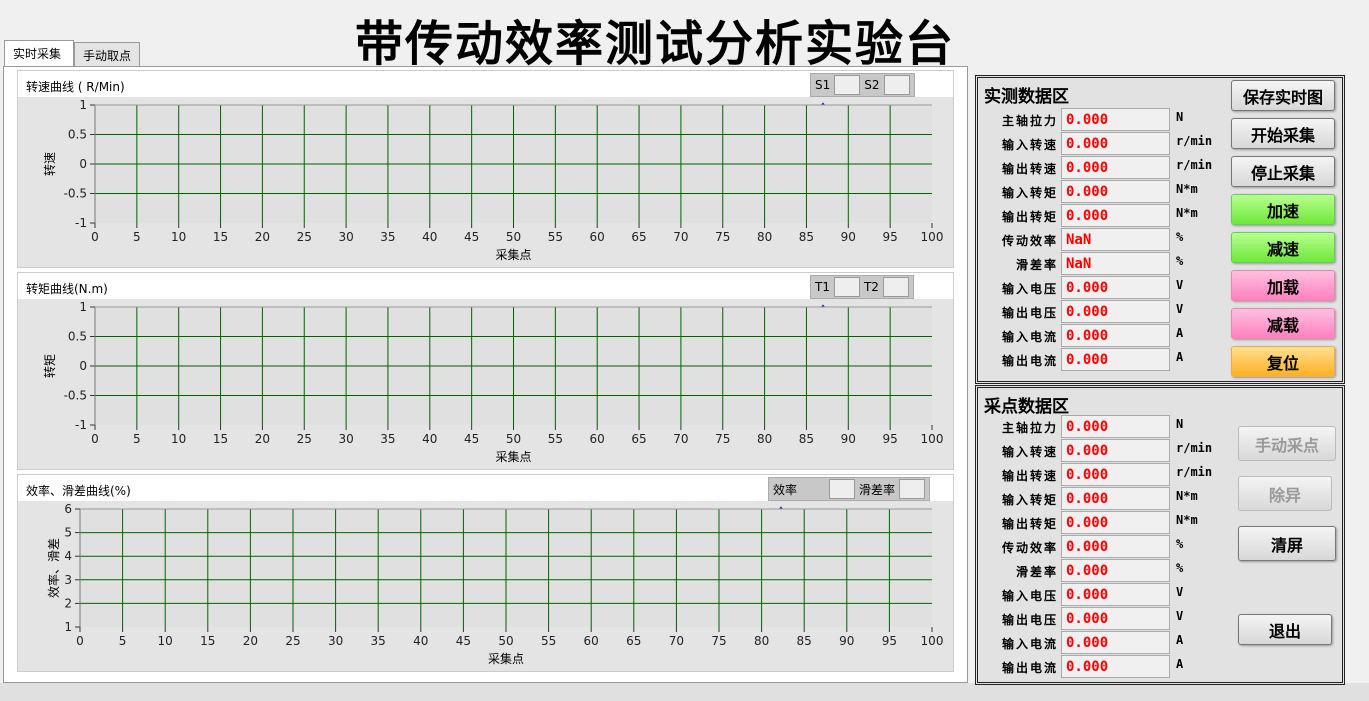 Image resolution: width=1369 pixels, height=701 pixels. I want to click on x-tick-label: 100, so click(932, 237).